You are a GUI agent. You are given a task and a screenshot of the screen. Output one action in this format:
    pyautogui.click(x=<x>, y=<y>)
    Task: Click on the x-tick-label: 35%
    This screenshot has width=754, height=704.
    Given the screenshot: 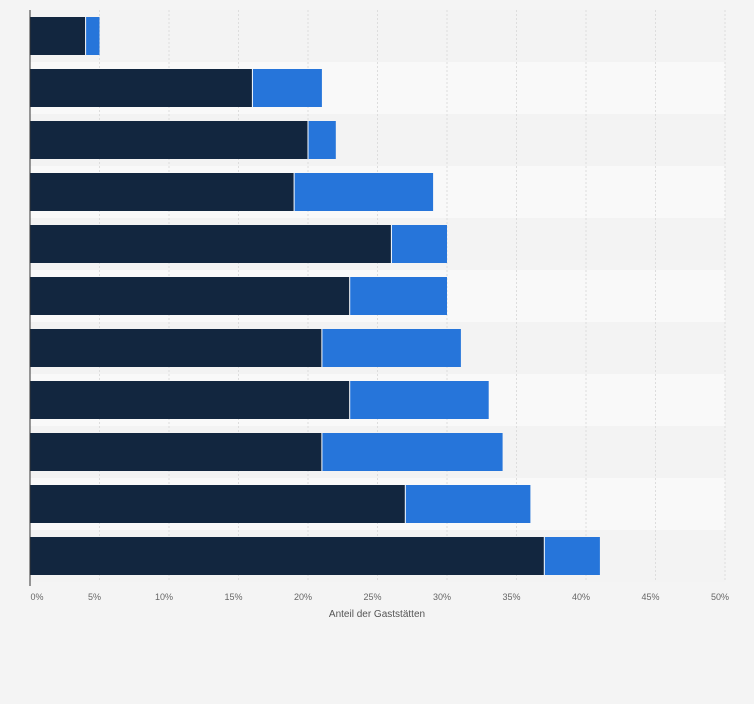 What is the action you would take?
    pyautogui.click(x=511, y=597)
    